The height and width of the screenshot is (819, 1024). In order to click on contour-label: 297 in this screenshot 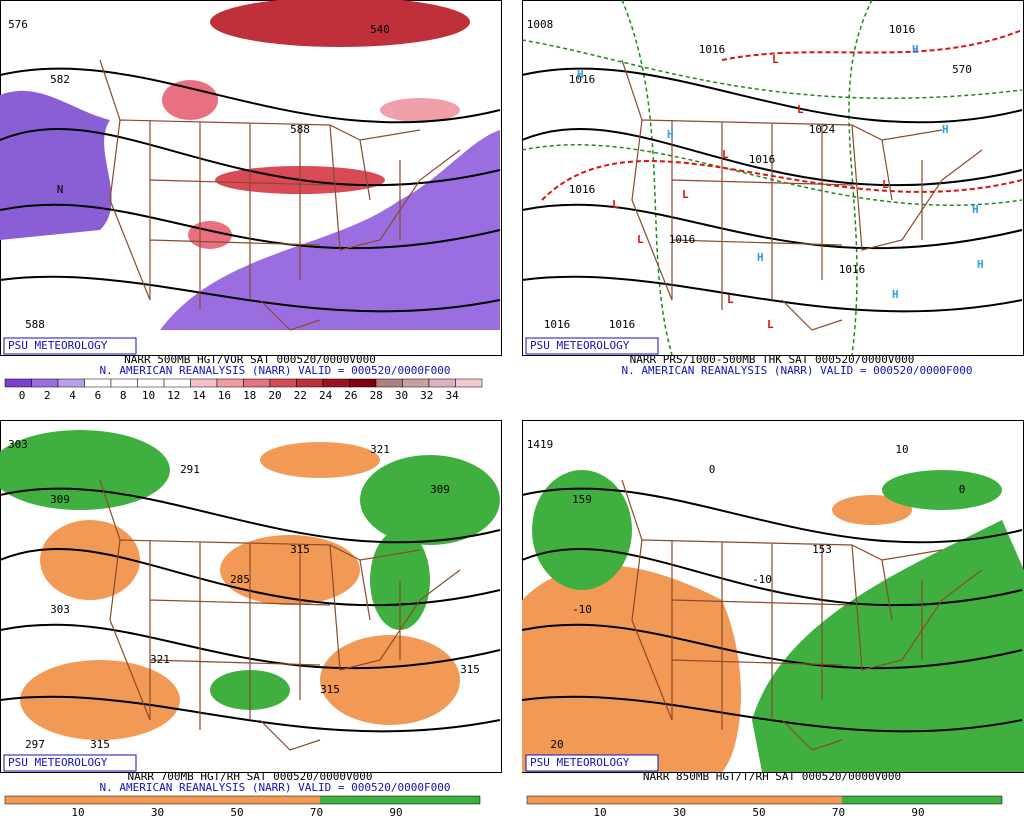, I will do `click(35, 744)`.